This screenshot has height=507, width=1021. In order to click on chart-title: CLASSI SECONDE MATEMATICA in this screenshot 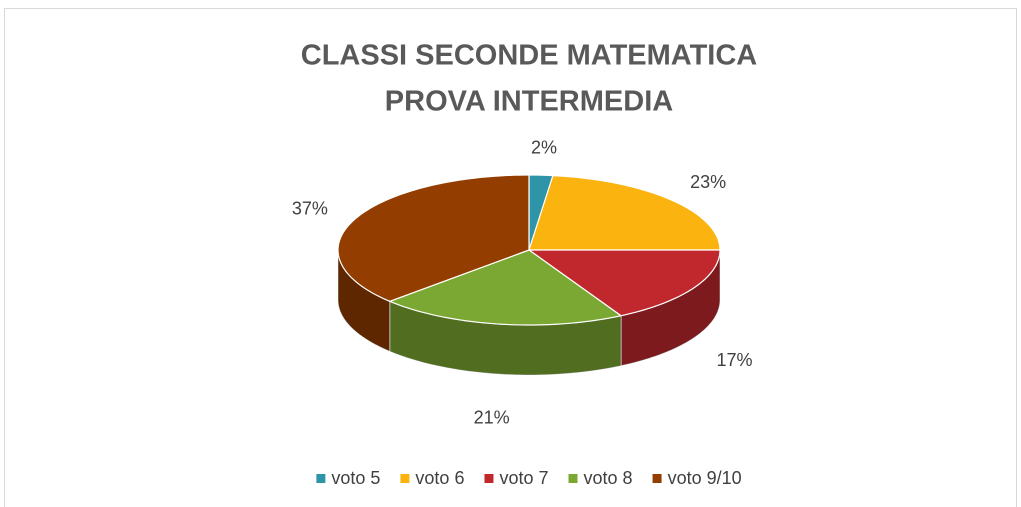, I will do `click(529, 56)`.